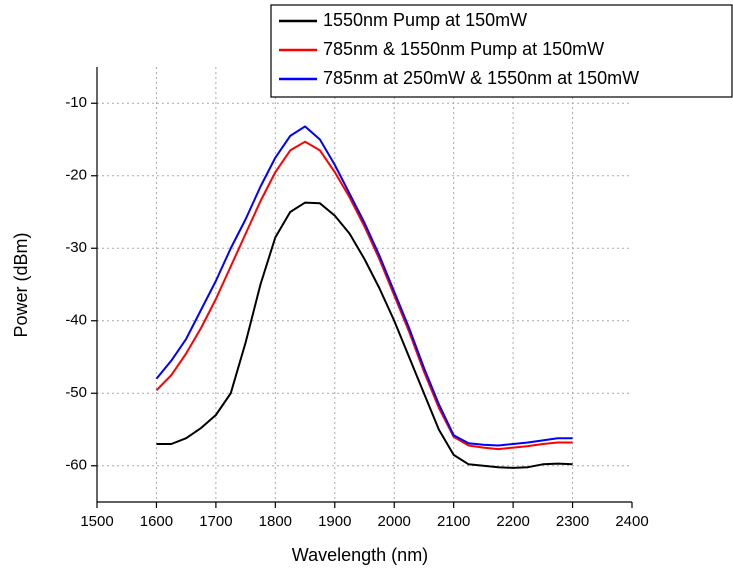  Describe the element at coordinates (76, 465) in the screenshot. I see `y-tick-label: -60` at that location.